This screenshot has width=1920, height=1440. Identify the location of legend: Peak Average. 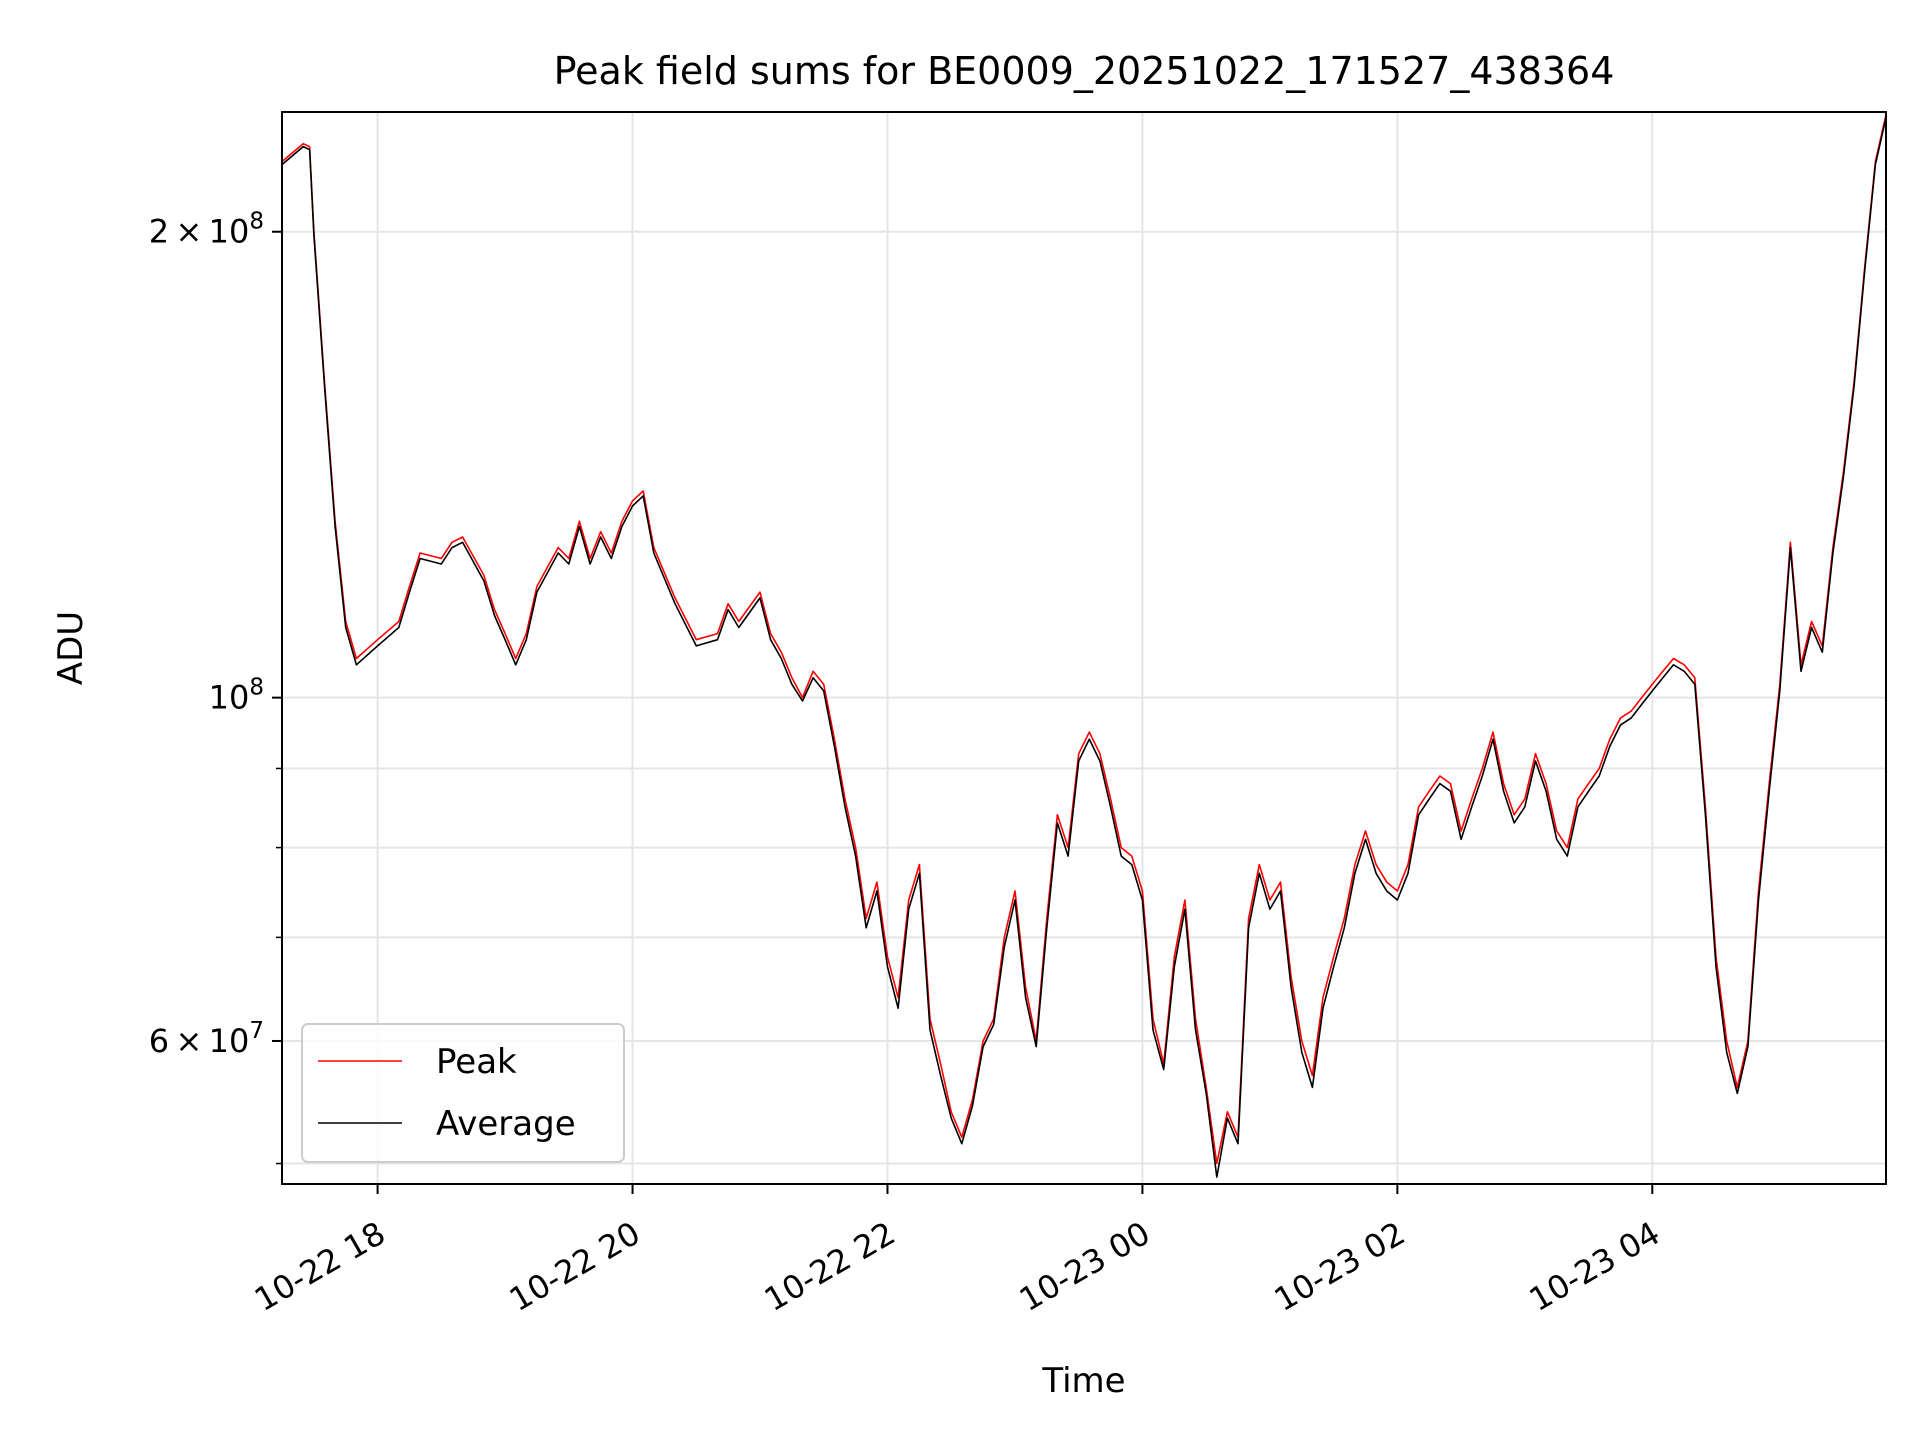
(463, 1093).